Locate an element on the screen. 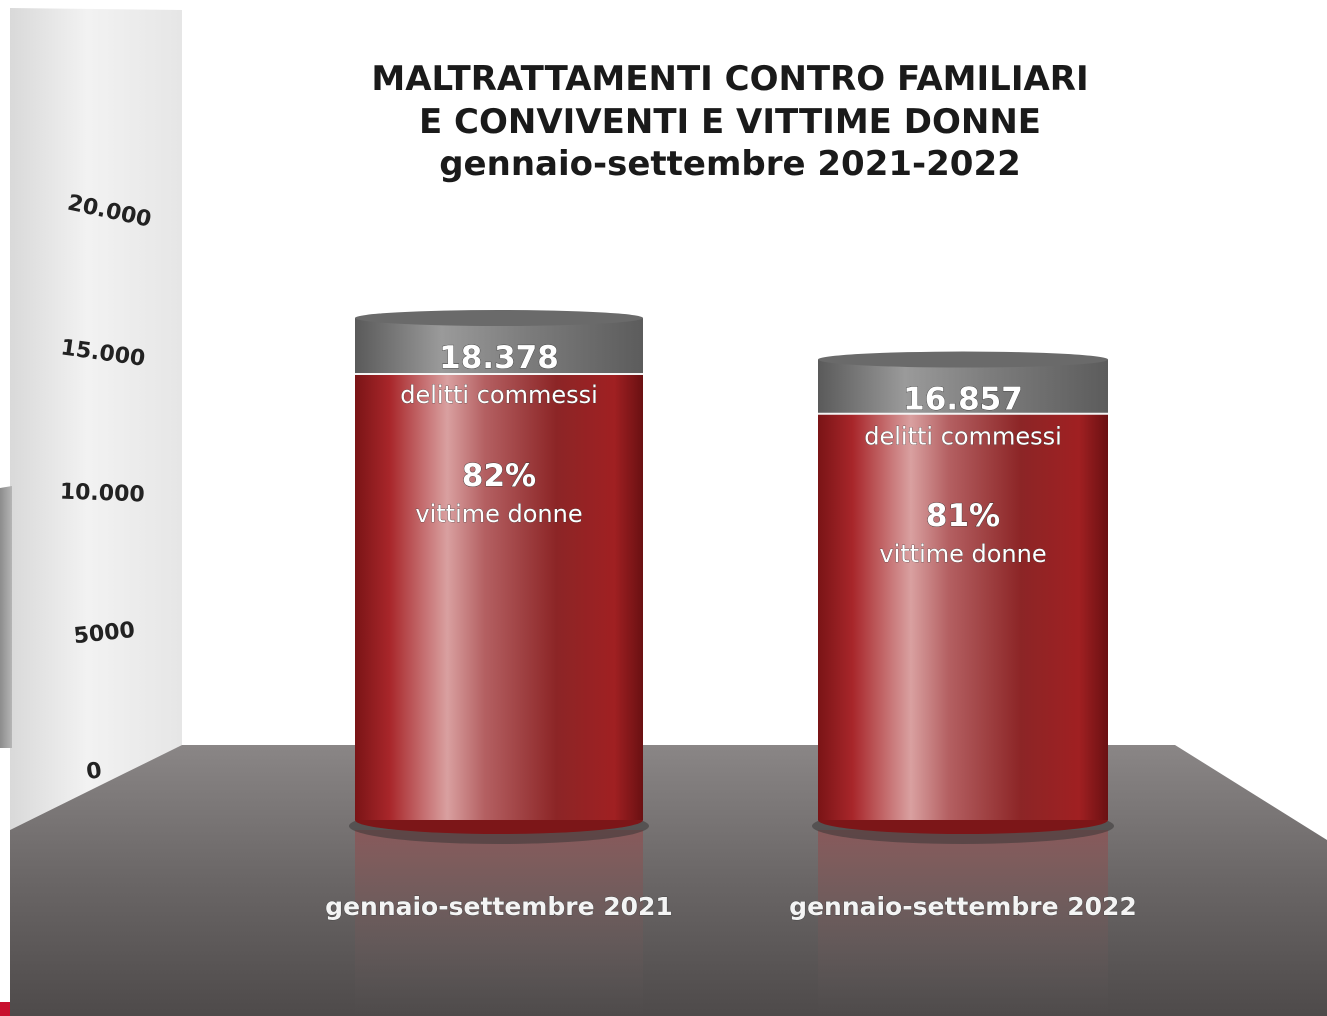  category-label: gennaio-settembre 2021 is located at coordinates (499, 906).